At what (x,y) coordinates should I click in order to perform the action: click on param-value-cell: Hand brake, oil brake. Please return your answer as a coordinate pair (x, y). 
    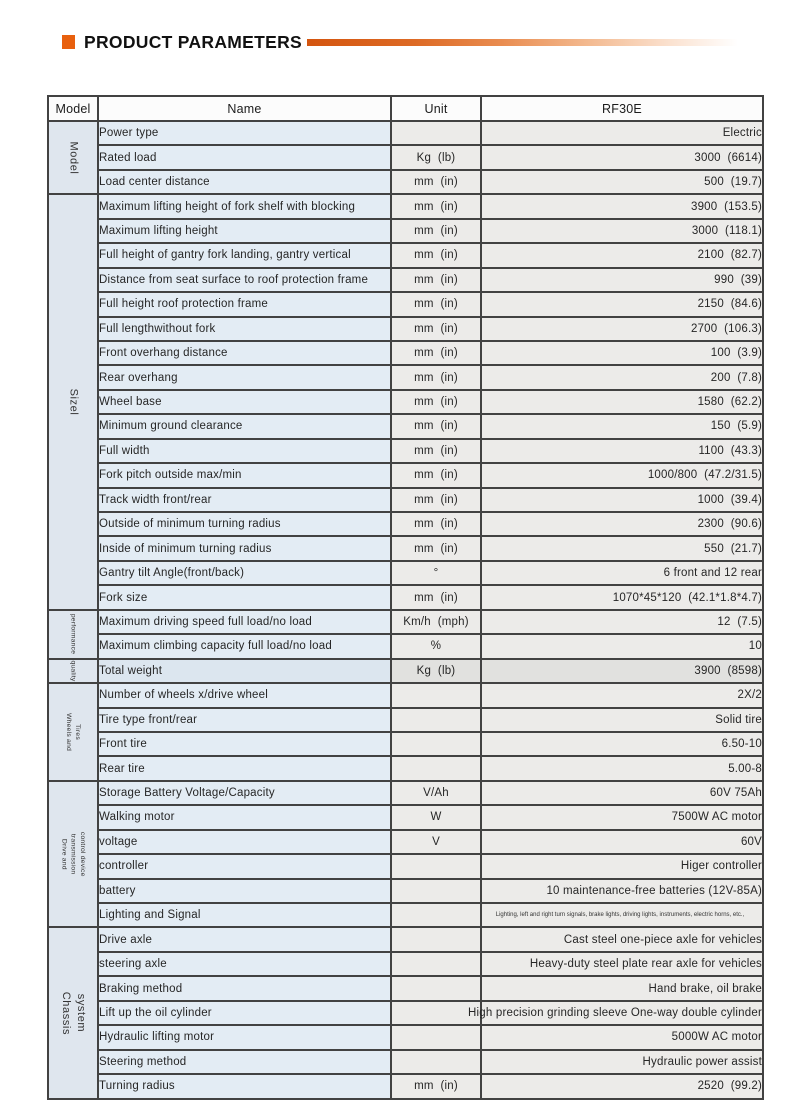
    Looking at the image, I should click on (622, 988).